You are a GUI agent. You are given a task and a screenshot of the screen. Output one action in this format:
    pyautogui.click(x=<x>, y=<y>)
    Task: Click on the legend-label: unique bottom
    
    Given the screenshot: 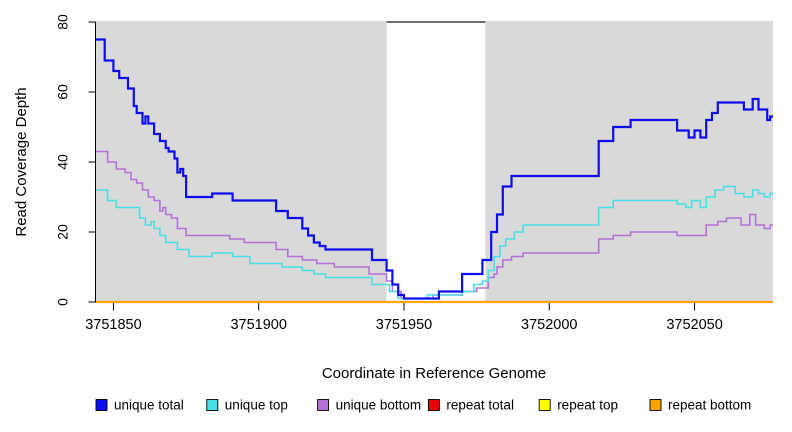 What is the action you would take?
    pyautogui.click(x=379, y=405)
    